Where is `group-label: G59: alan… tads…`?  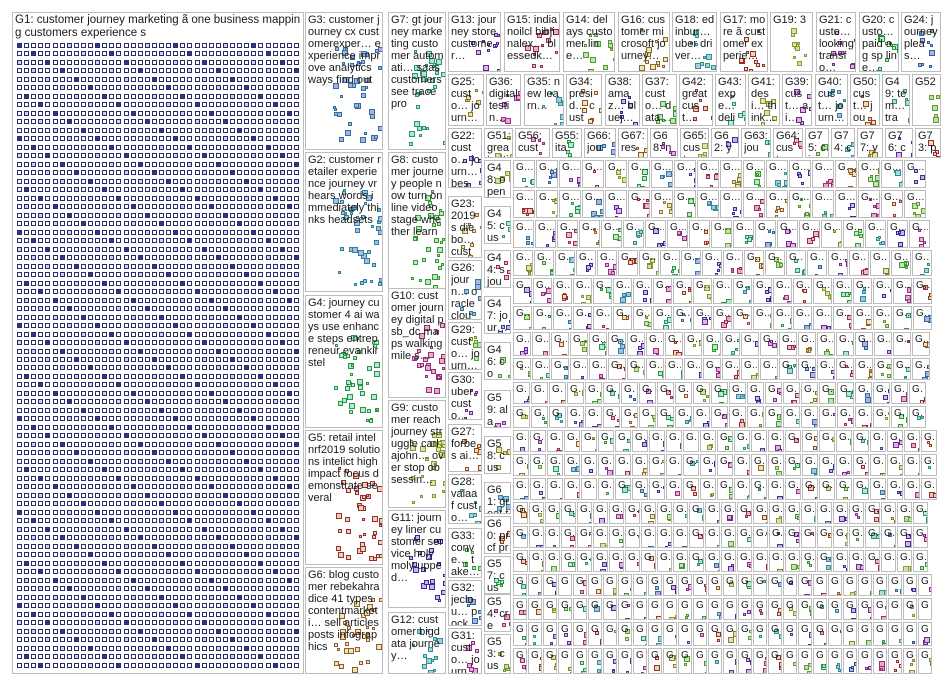
group-label: G59: alan… tads… is located at coordinates (497, 410).